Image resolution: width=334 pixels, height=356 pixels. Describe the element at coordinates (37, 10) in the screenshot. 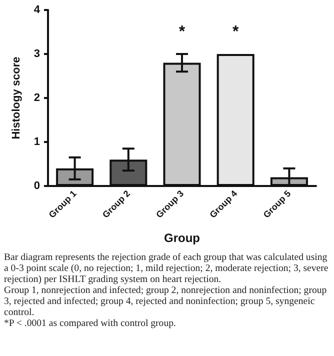

I see `y-tick-label: 4` at that location.